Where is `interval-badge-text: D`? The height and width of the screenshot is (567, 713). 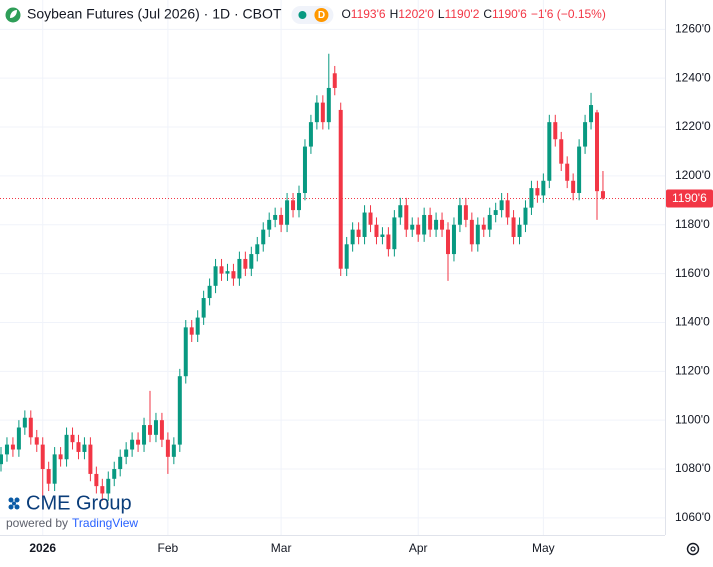
interval-badge-text: D is located at coordinates (321, 15).